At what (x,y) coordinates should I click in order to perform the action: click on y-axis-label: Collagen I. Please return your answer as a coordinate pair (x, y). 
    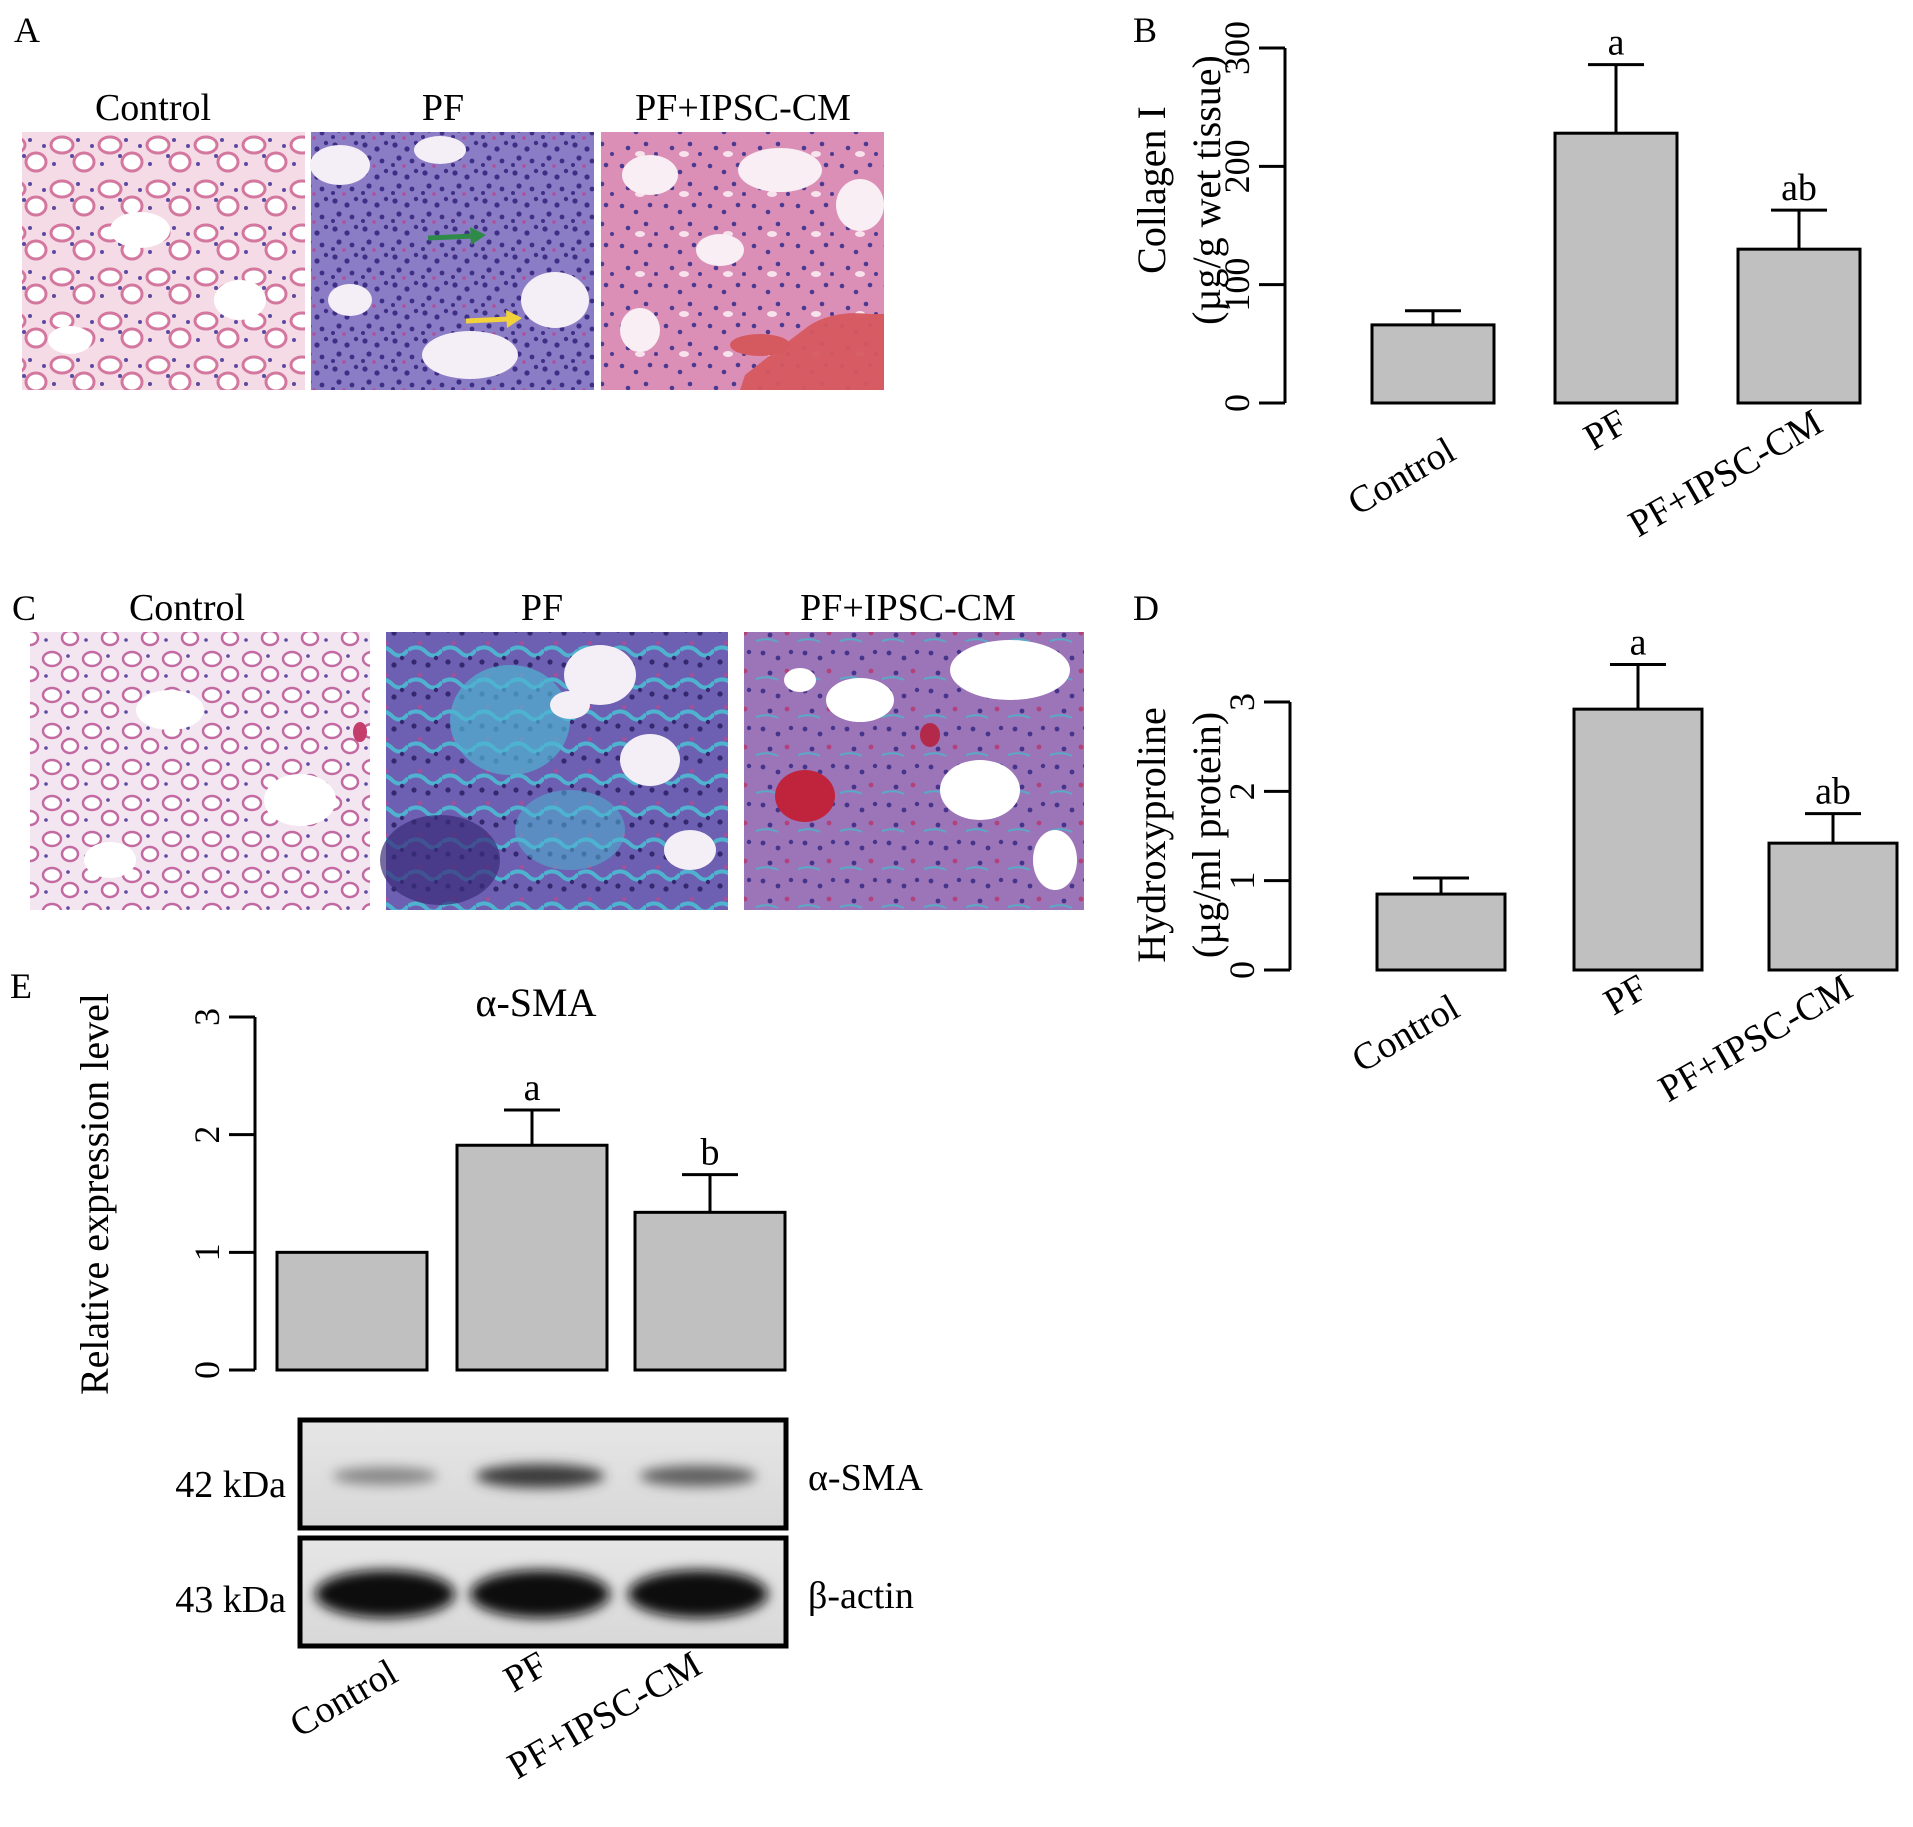
    Looking at the image, I should click on (1151, 190).